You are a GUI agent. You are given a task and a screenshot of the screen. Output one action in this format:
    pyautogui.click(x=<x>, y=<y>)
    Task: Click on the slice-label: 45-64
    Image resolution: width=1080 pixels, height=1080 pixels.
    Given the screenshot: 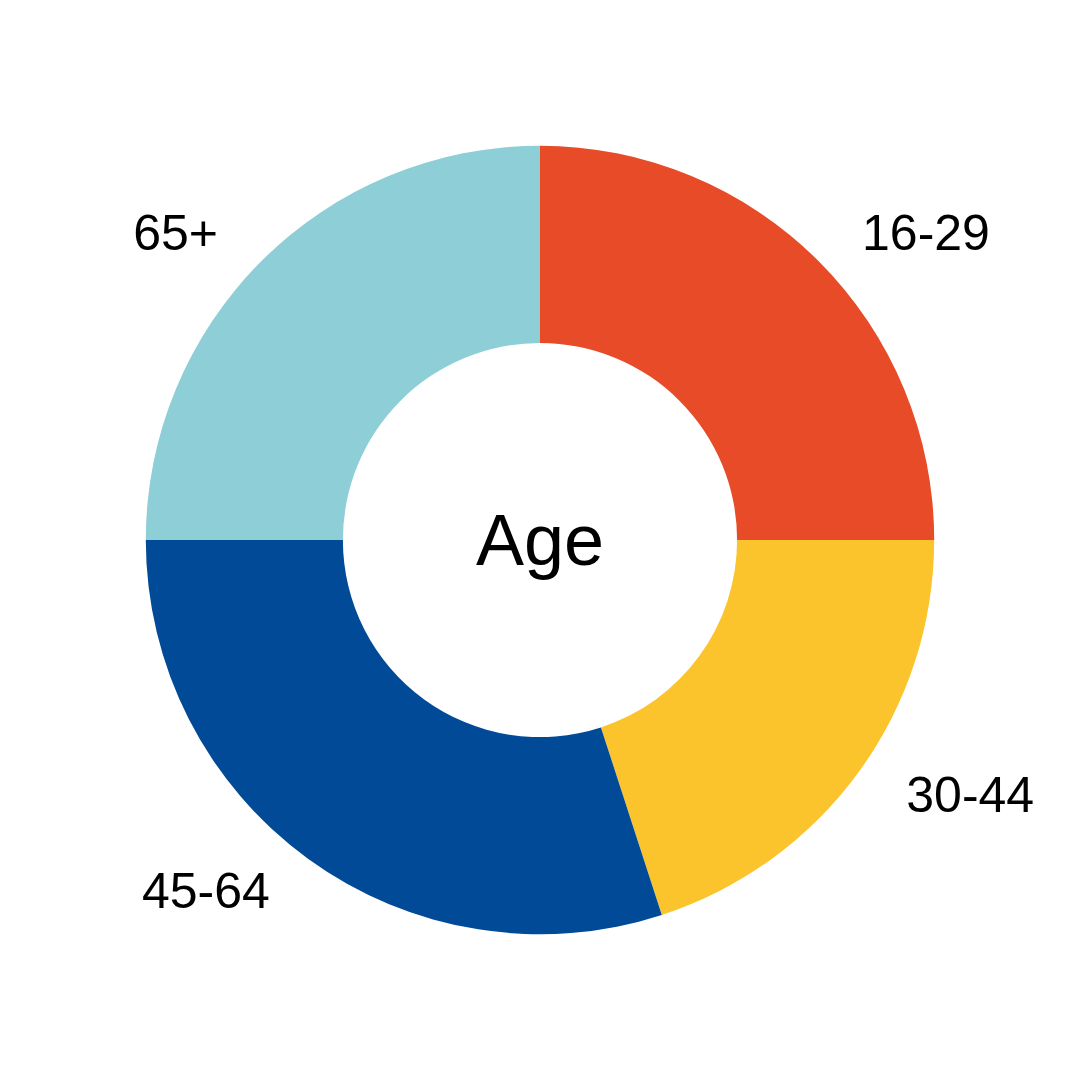 What is the action you would take?
    pyautogui.click(x=205, y=891)
    